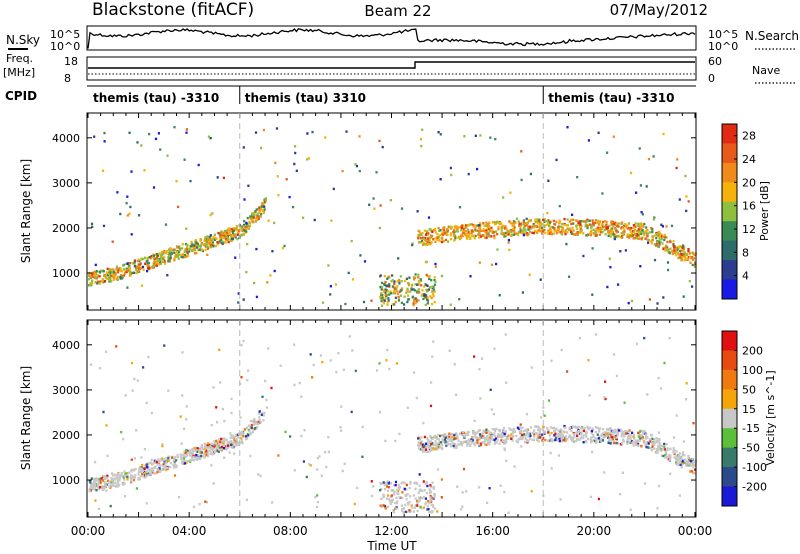 The height and width of the screenshot is (554, 800). What do you see at coordinates (749, 409) in the screenshot?
I see `colorbar-tick-label: 15` at bounding box center [749, 409].